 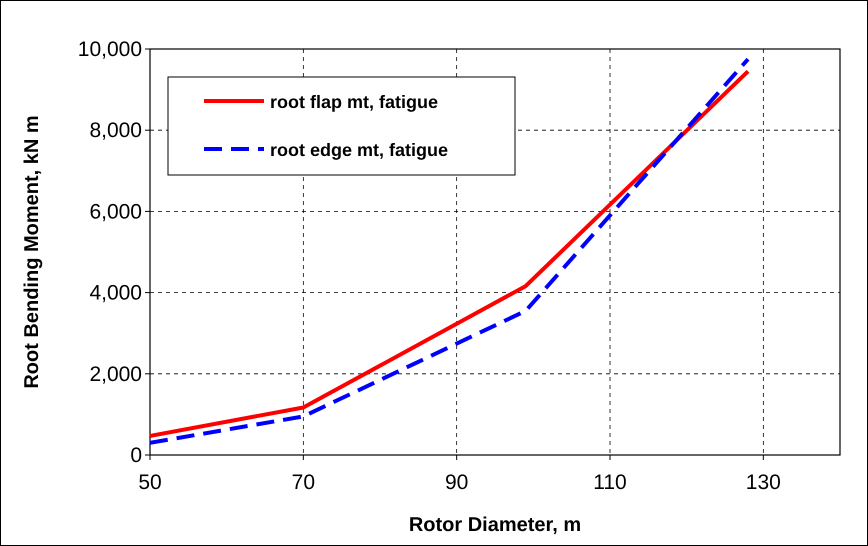 What do you see at coordinates (115, 293) in the screenshot?
I see `y-tick-label: 4,000` at bounding box center [115, 293].